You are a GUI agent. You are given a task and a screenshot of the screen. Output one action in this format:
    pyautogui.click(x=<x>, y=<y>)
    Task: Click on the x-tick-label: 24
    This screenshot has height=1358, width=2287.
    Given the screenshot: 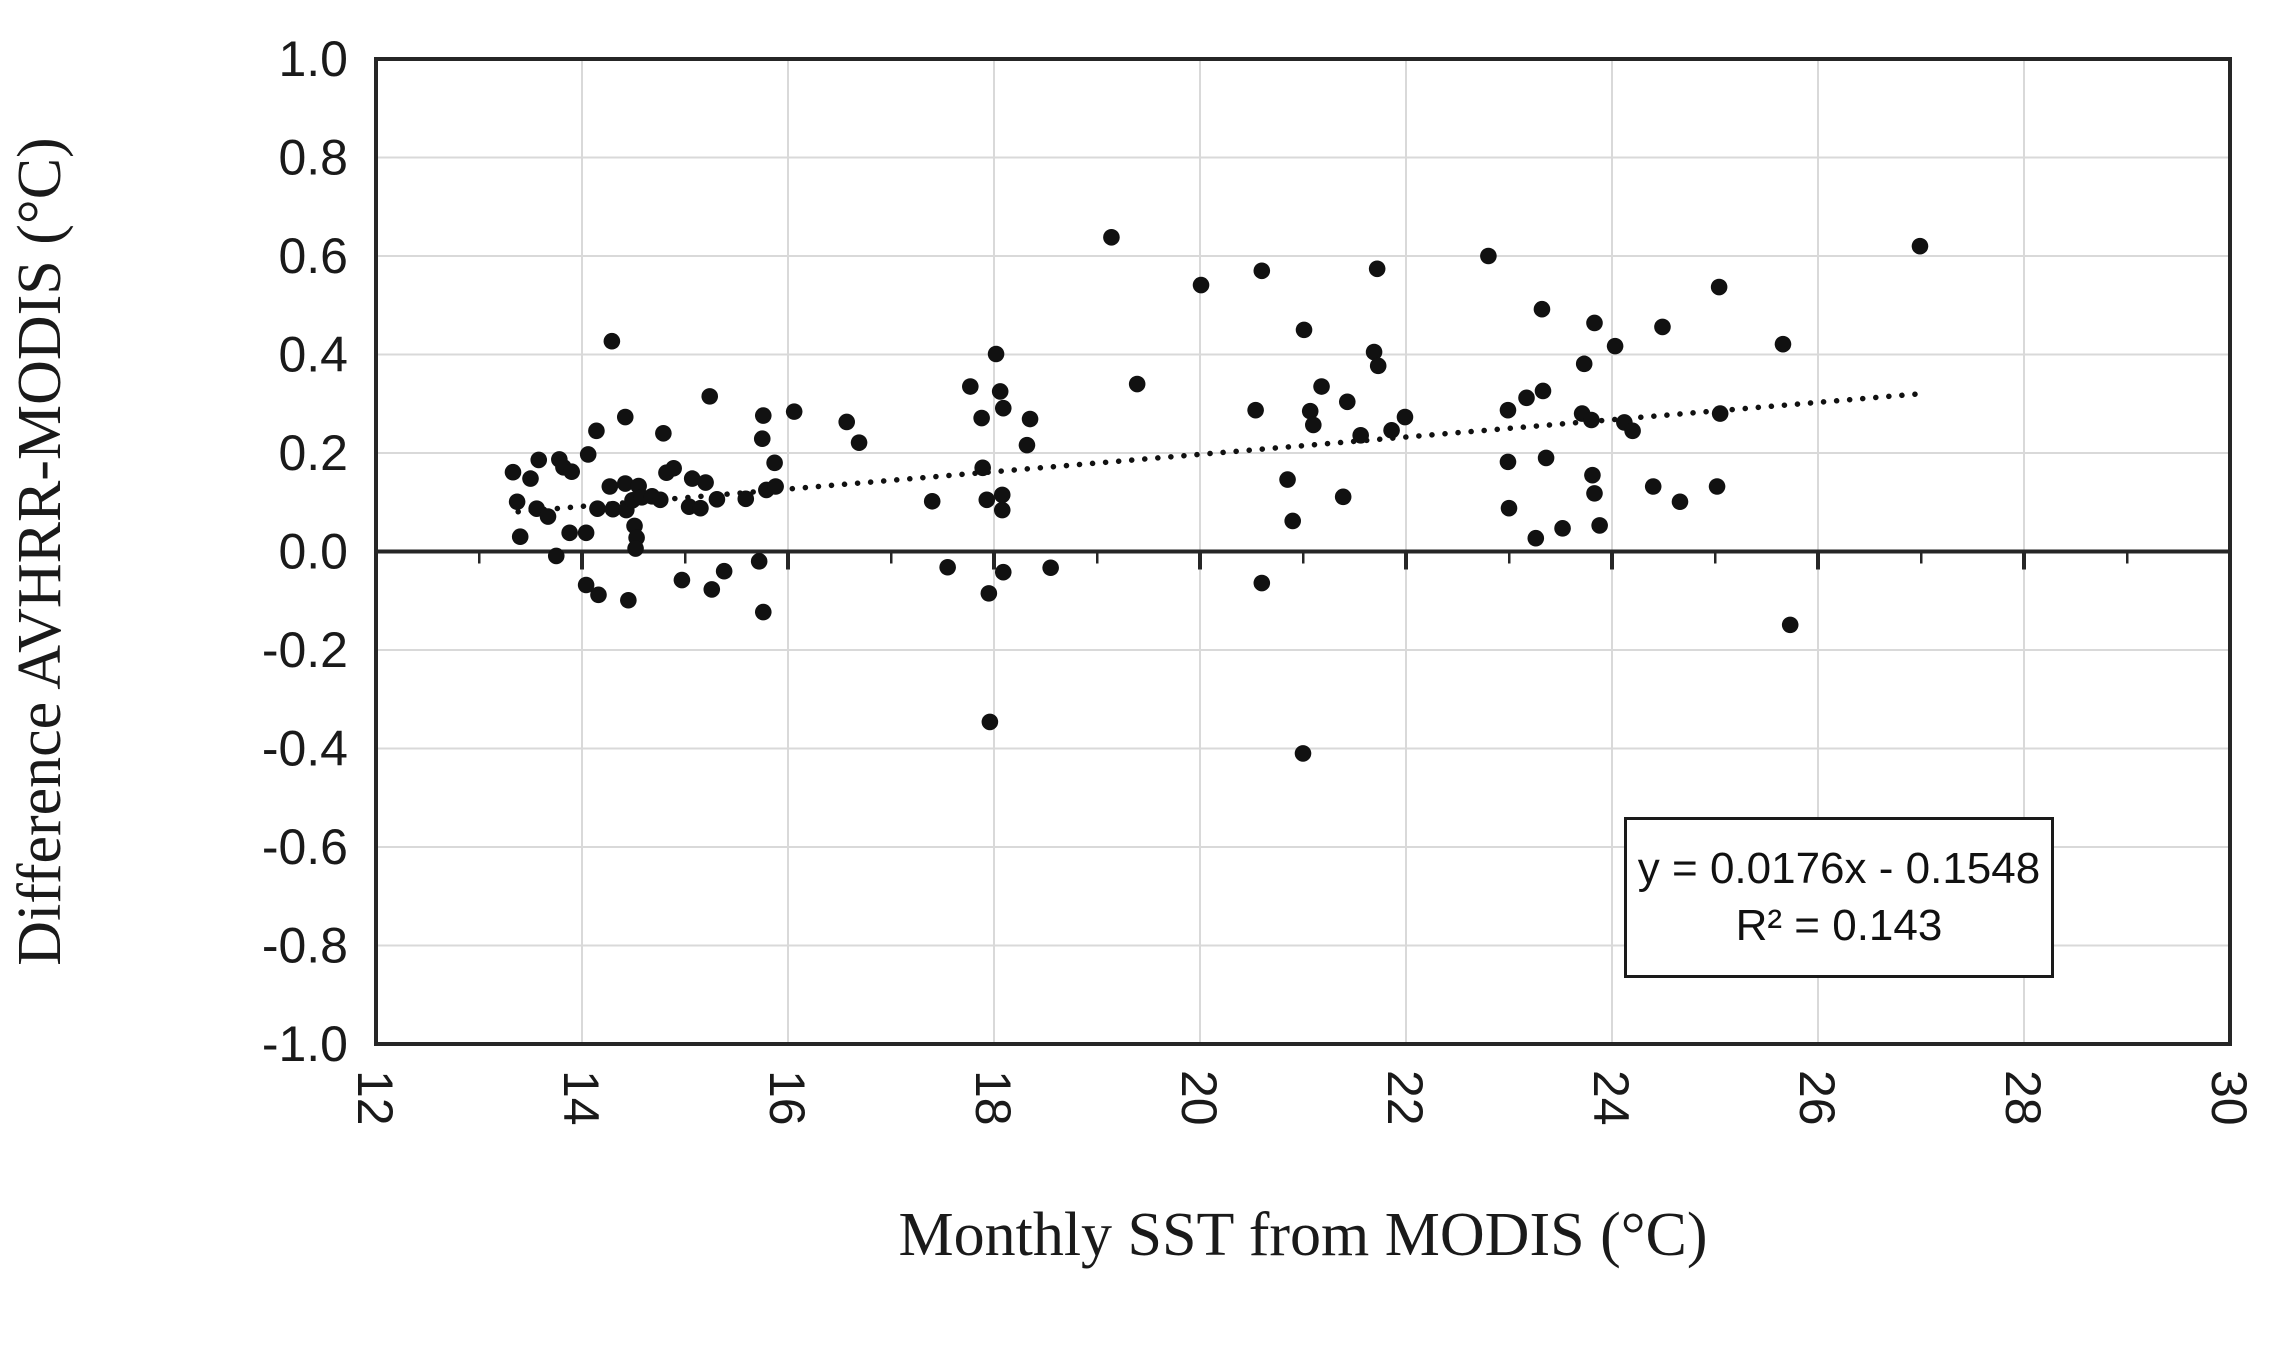 What is the action you would take?
    pyautogui.click(x=1611, y=1098)
    